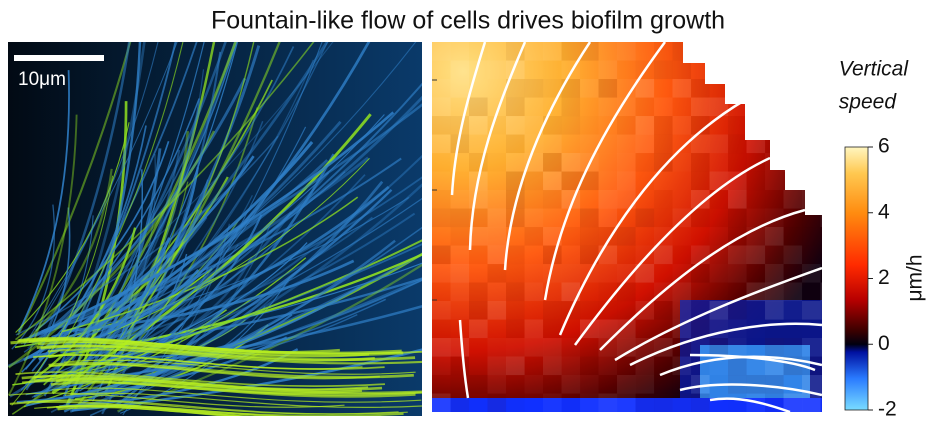  Describe the element at coordinates (59, 58) in the screenshot. I see `scale-bar` at that location.